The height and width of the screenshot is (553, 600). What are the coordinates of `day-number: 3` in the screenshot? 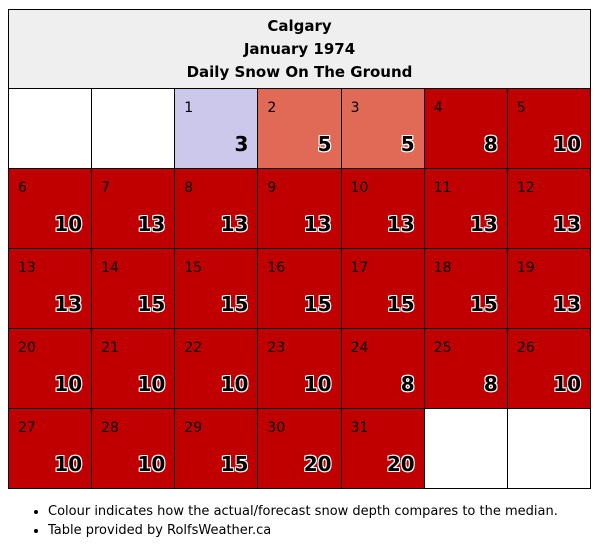 It's located at (355, 108).